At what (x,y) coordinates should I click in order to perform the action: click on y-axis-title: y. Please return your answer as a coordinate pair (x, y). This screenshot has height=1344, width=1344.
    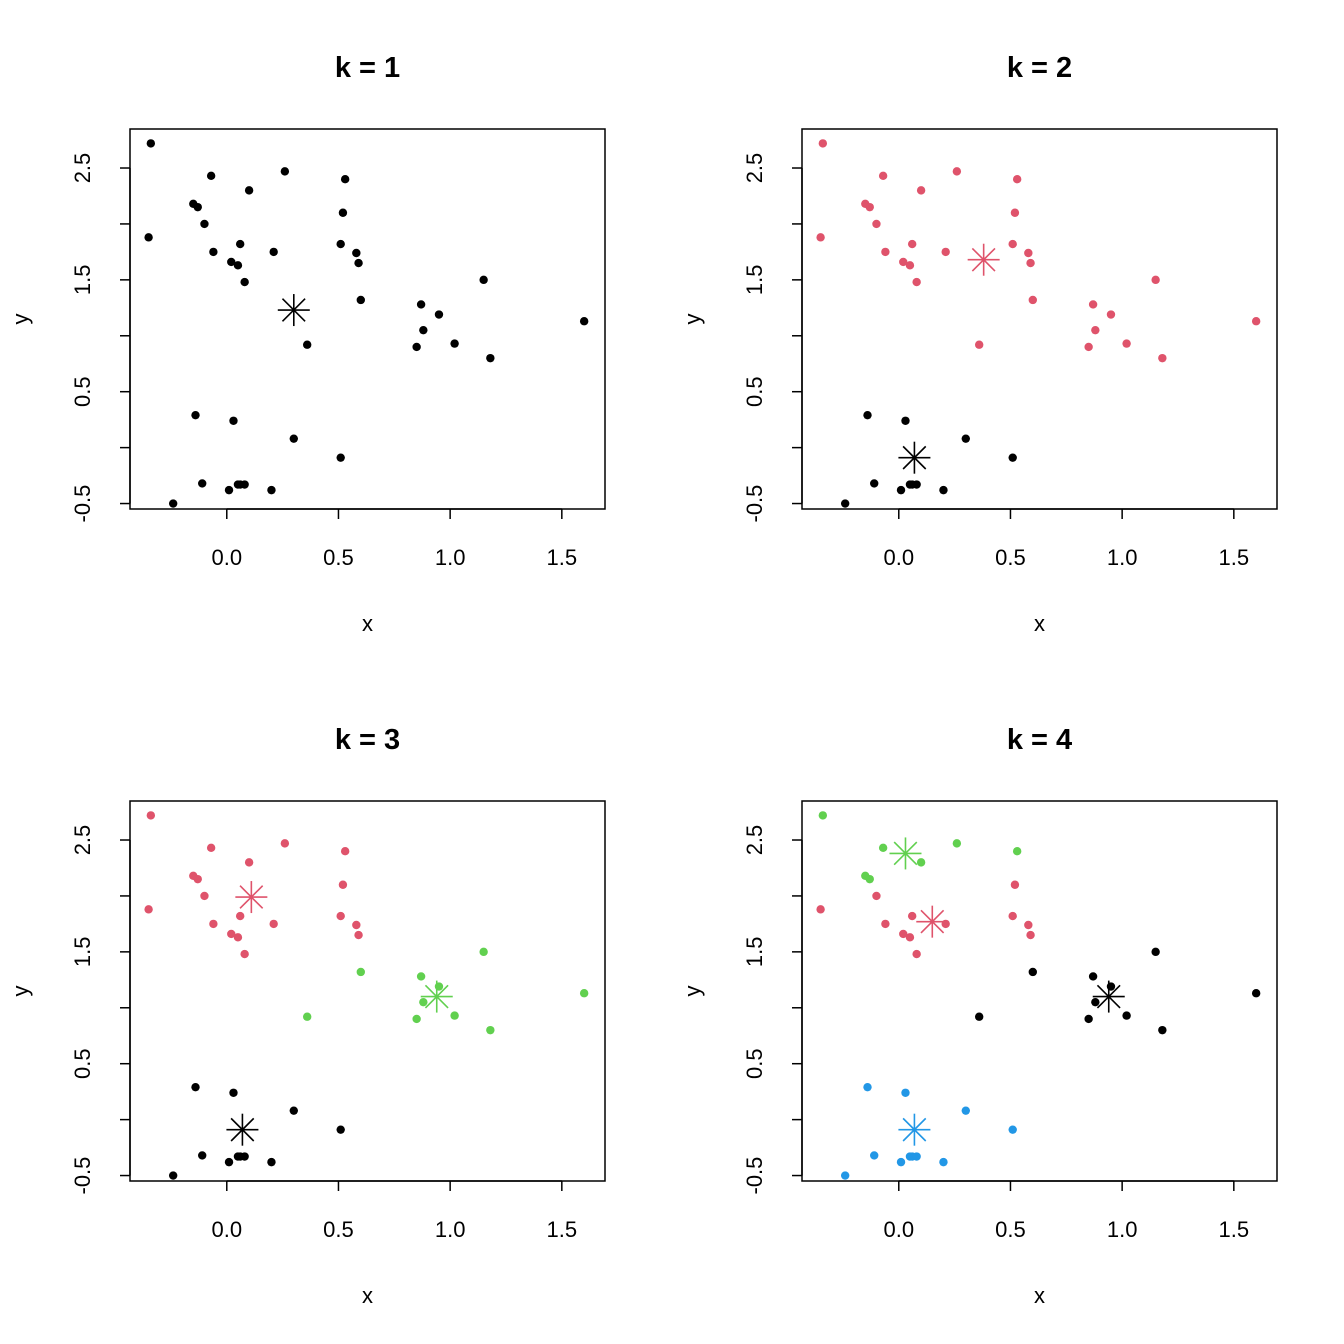
    Looking at the image, I should click on (692, 991).